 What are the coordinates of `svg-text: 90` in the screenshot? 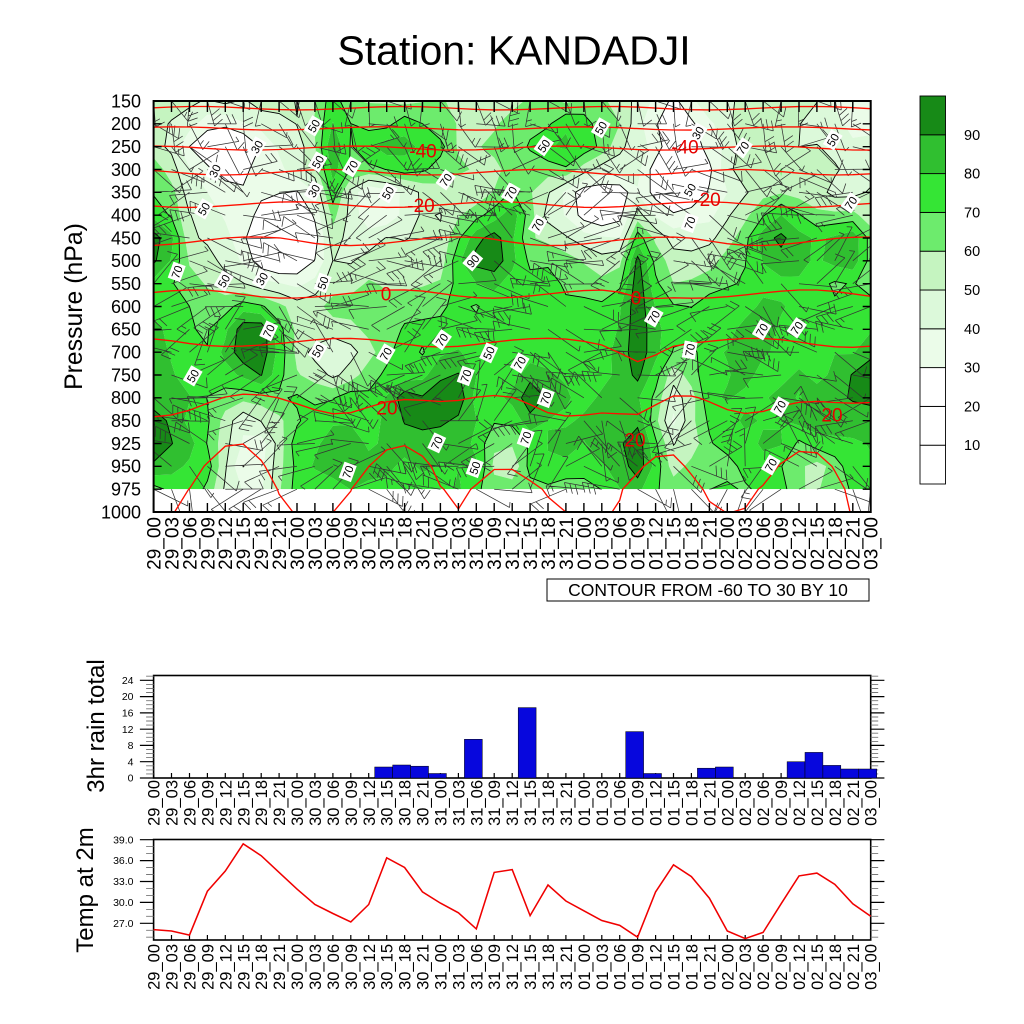 It's located at (972, 136).